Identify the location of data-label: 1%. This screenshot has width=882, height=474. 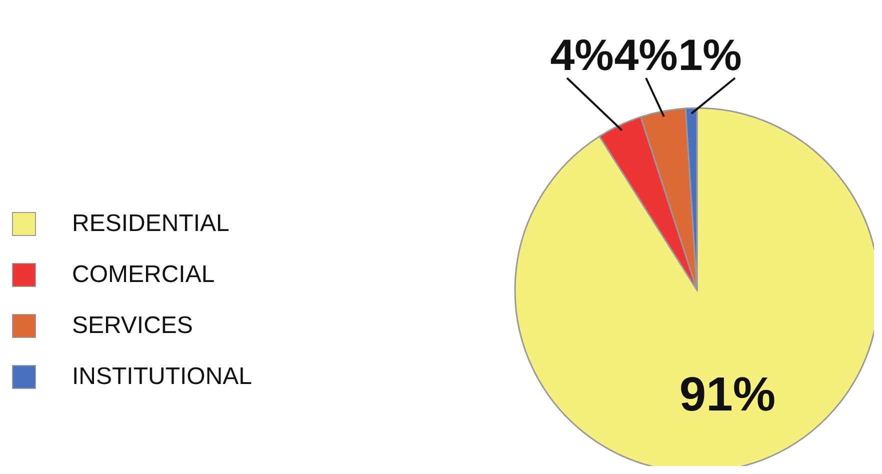
(710, 55).